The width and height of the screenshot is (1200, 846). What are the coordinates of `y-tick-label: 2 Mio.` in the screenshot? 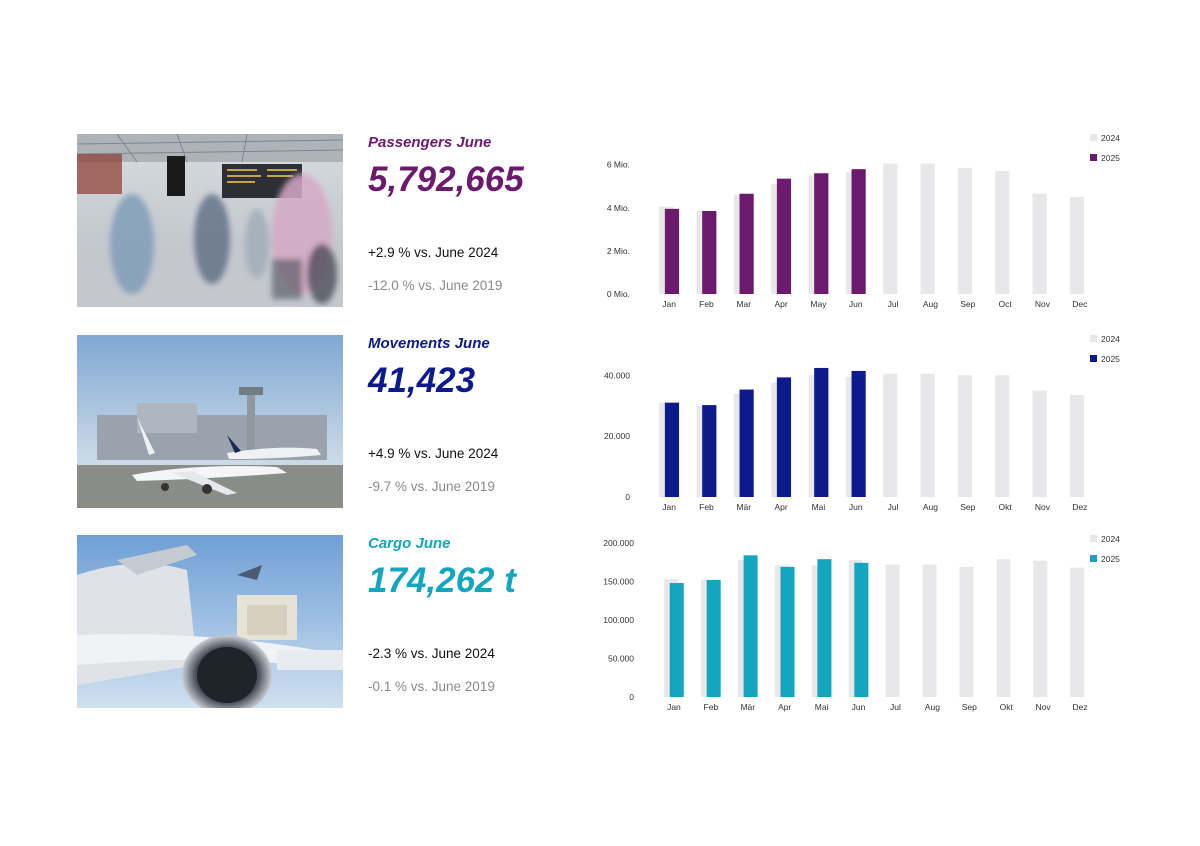 It's located at (618, 251).